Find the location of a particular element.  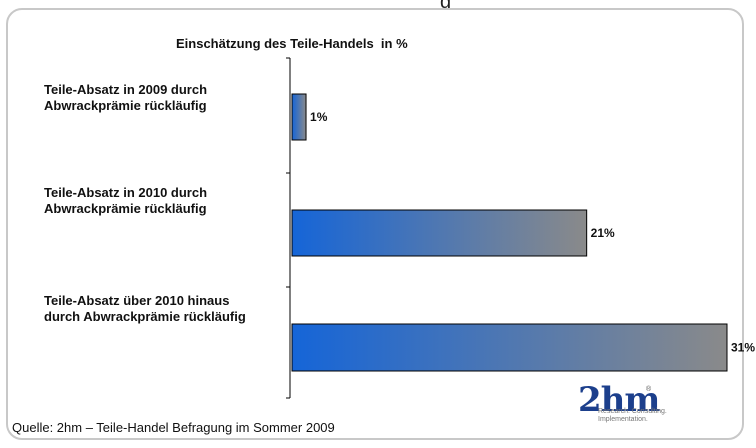

category-label-line: Teile-Absatz in 2010 durch is located at coordinates (126, 192).